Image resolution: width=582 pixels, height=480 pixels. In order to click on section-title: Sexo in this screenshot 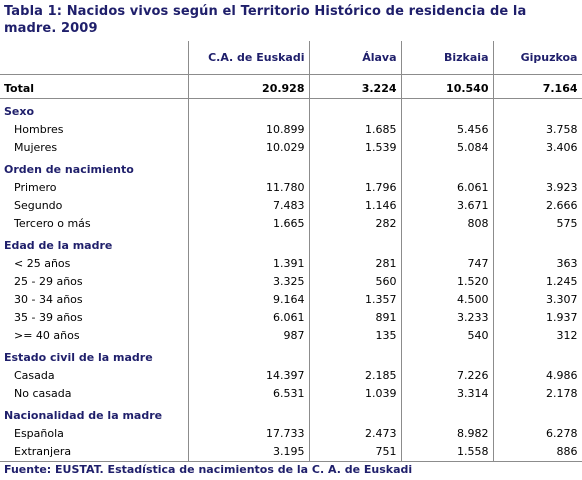, I will do `click(94, 112)`.